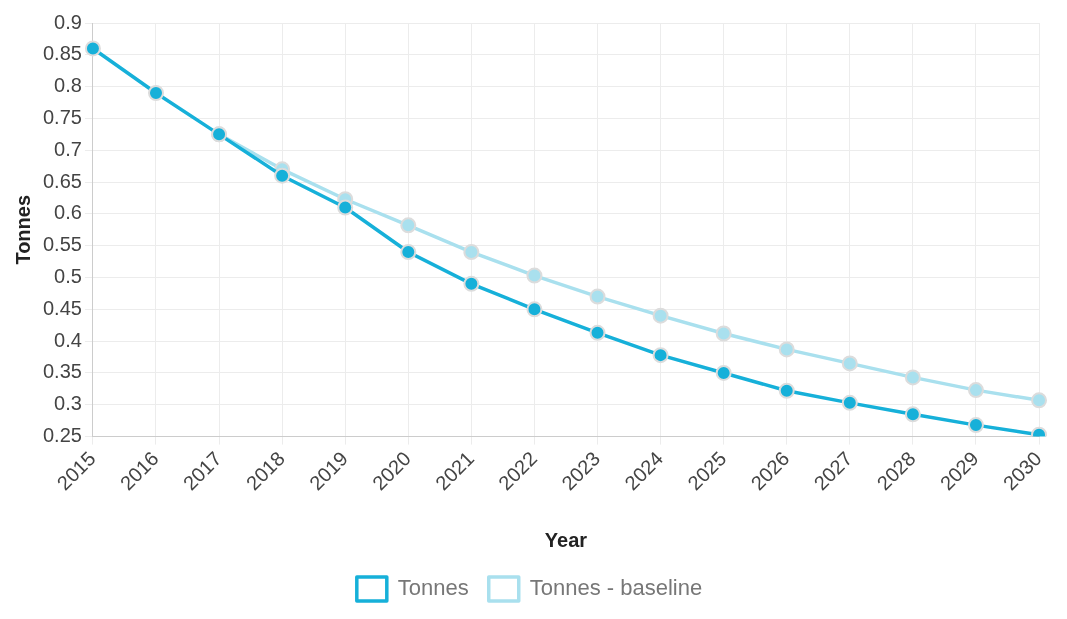  I want to click on y-tick-label: 0.5, so click(68, 276).